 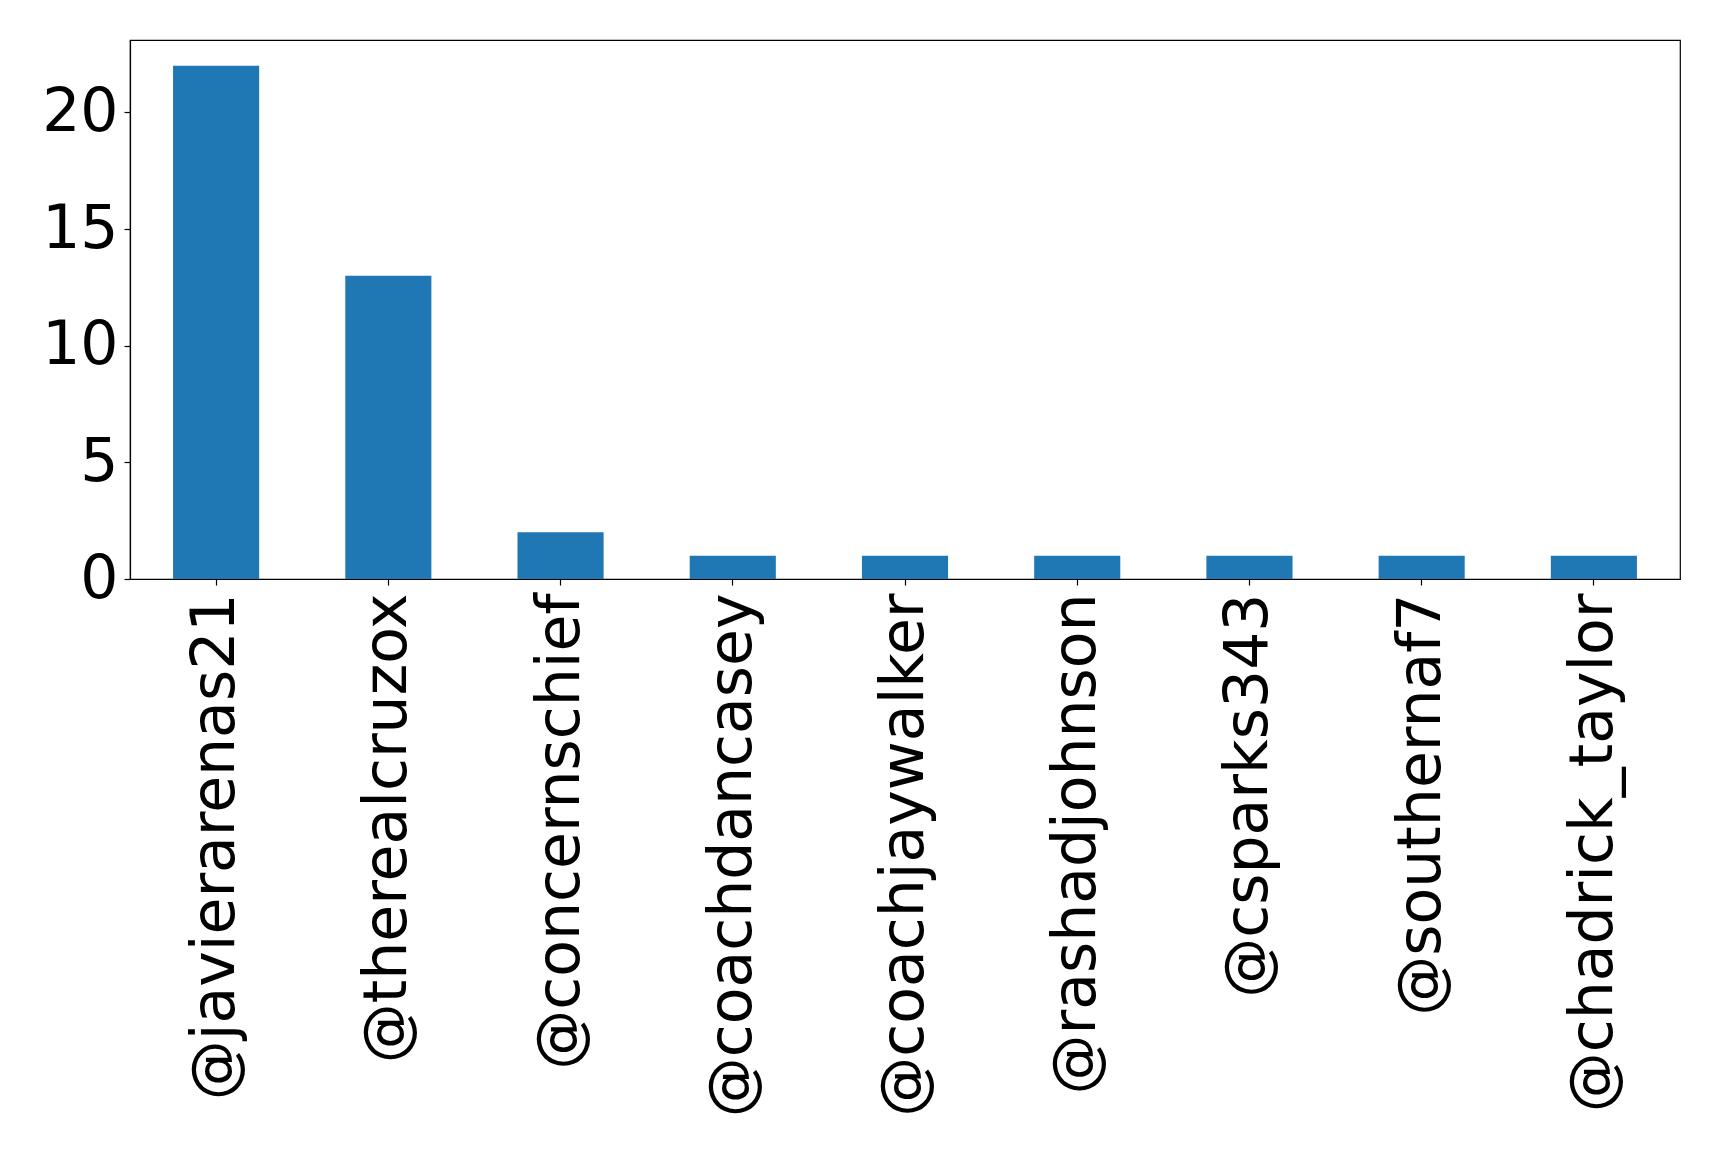 I want to click on x-tick-label: @javierarenas21, so click(x=213, y=847).